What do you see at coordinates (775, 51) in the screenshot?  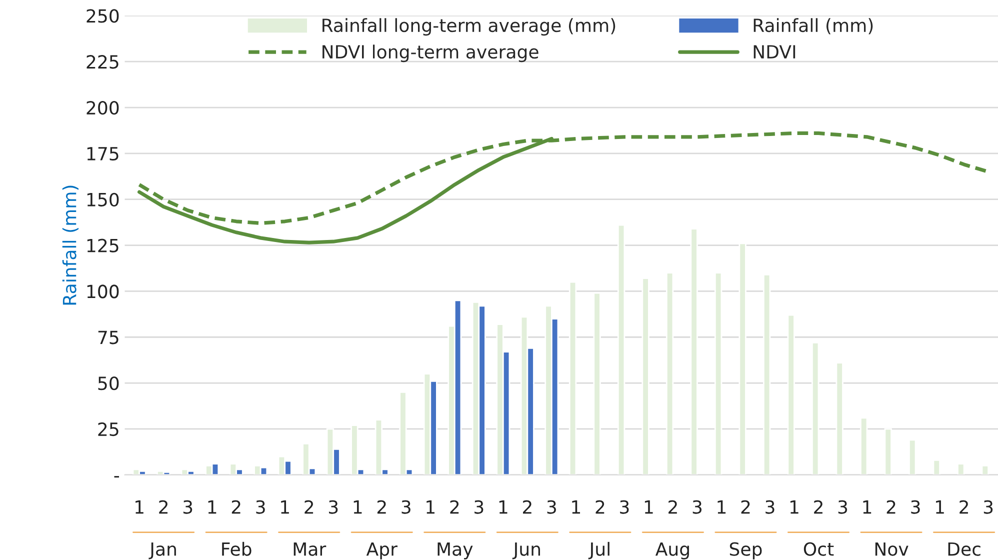 I see `legend-label: NDVI` at bounding box center [775, 51].